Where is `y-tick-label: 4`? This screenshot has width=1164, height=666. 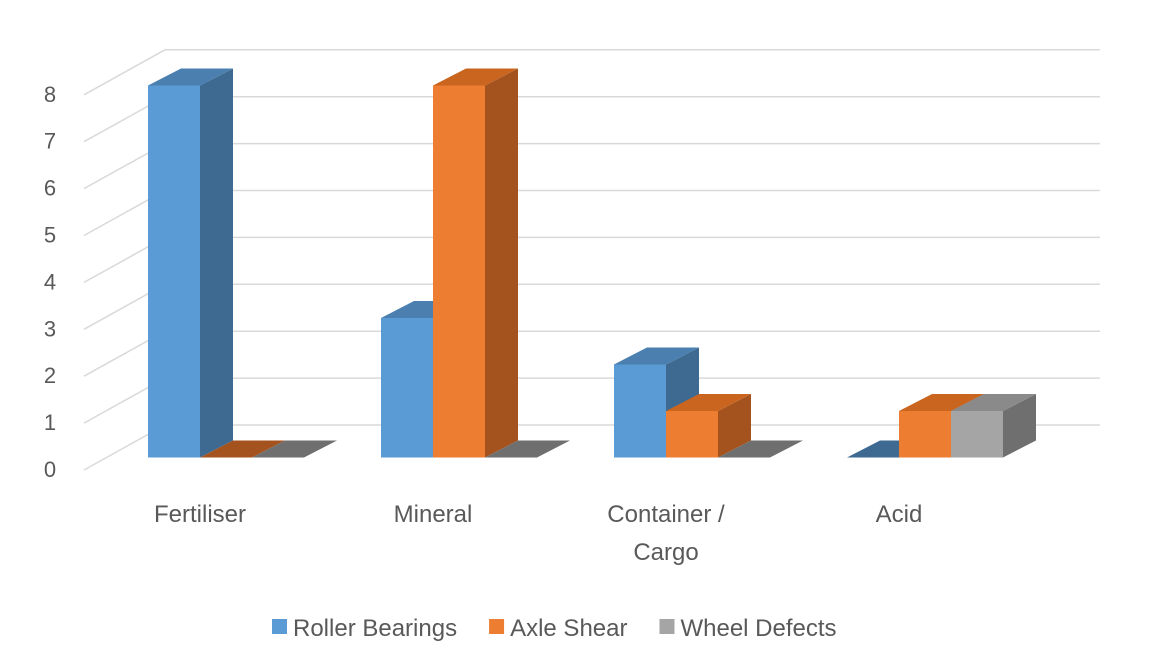
y-tick-label: 4 is located at coordinates (50, 281).